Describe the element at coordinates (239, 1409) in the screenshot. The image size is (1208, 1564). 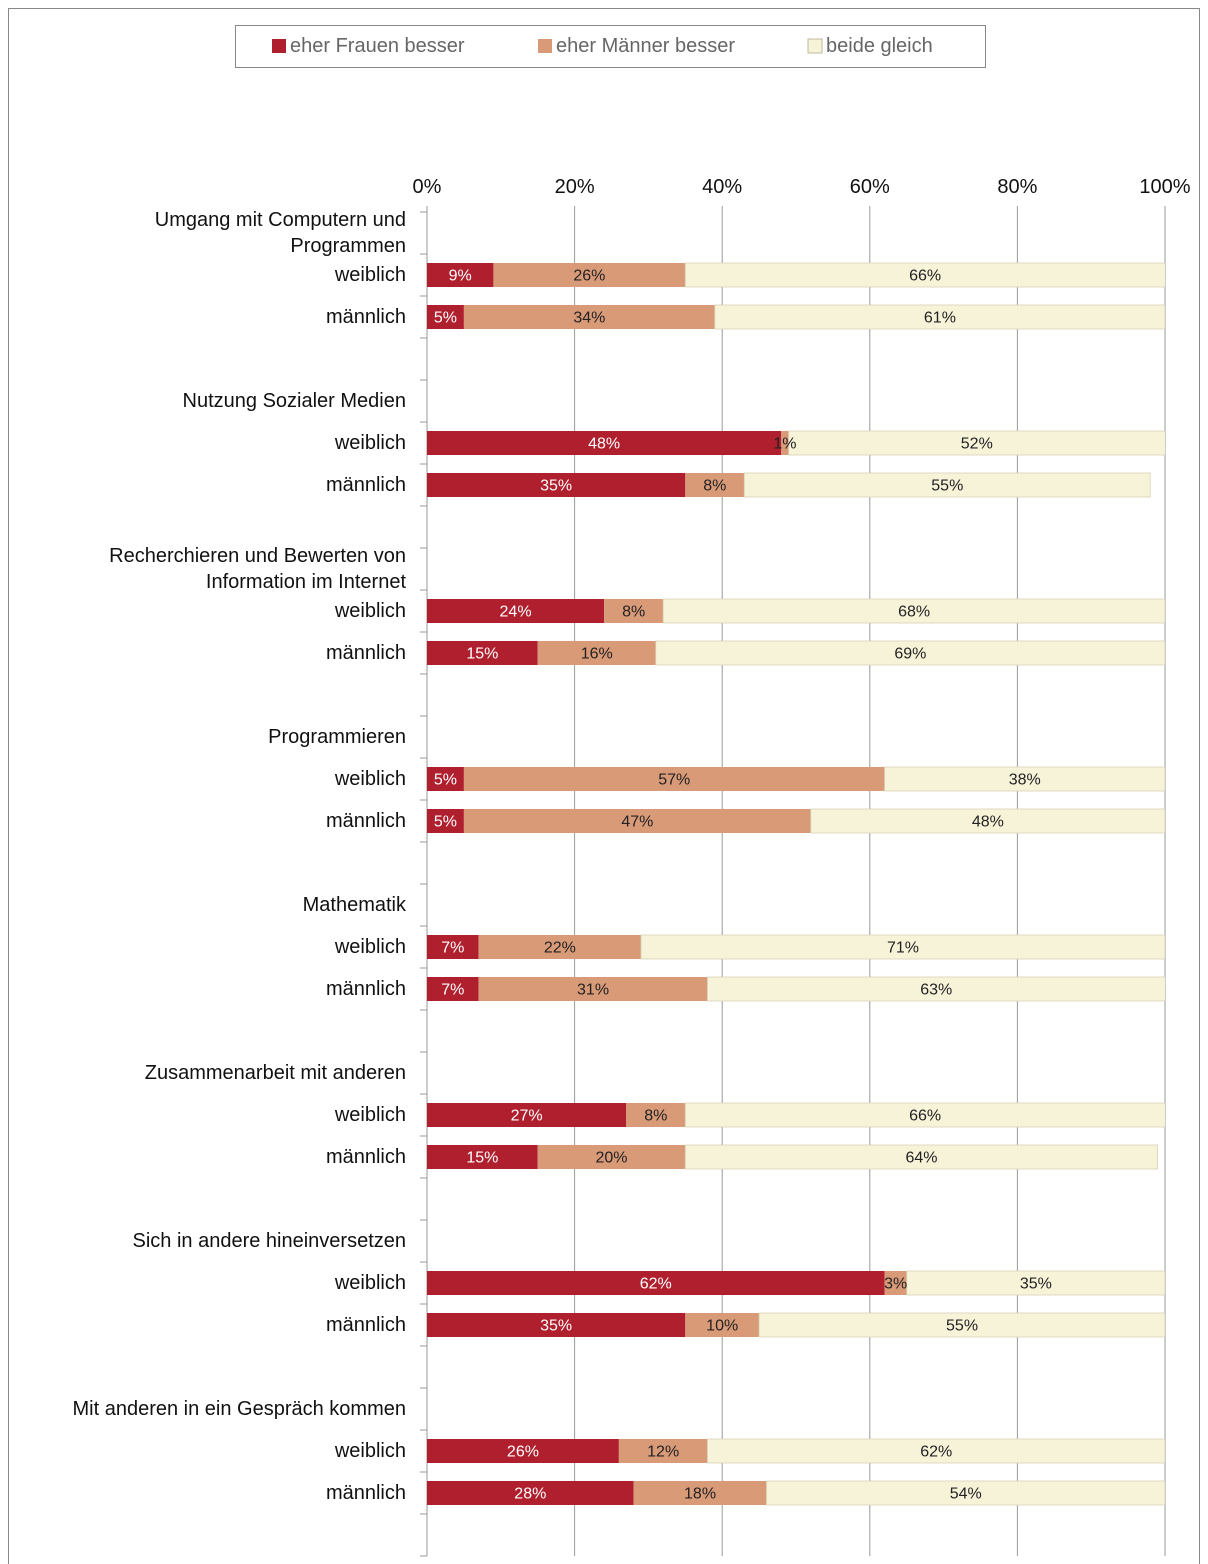
I see `category-label: Mit anderen in ein Gespräch kommen` at that location.